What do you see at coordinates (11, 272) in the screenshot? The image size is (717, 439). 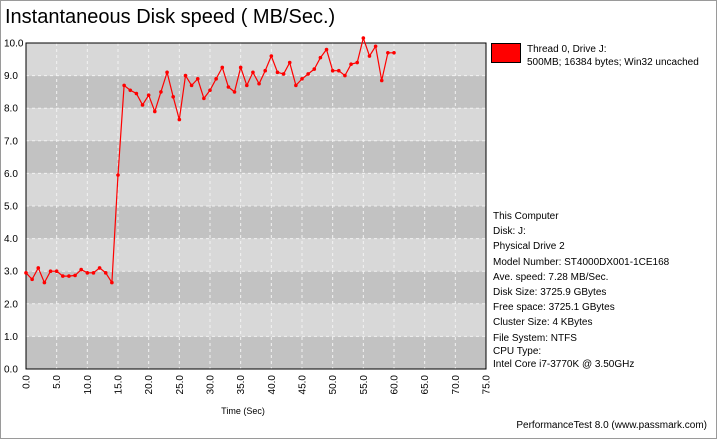 I see `y-tick-label: 3.0` at bounding box center [11, 272].